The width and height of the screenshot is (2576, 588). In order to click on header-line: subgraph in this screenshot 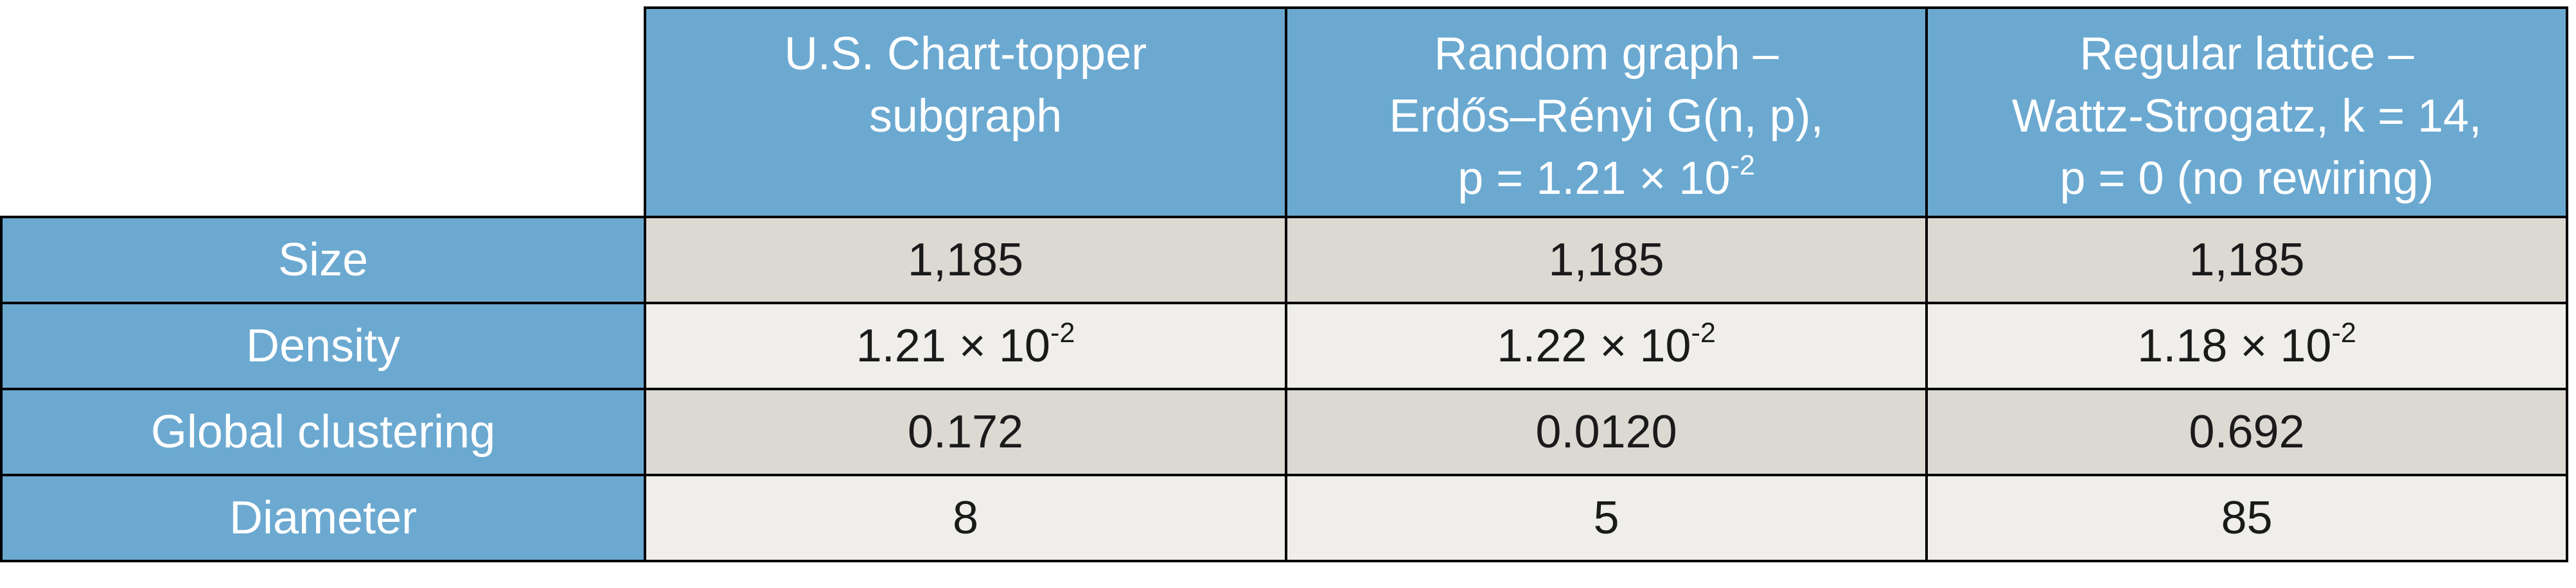, I will do `click(966, 117)`.